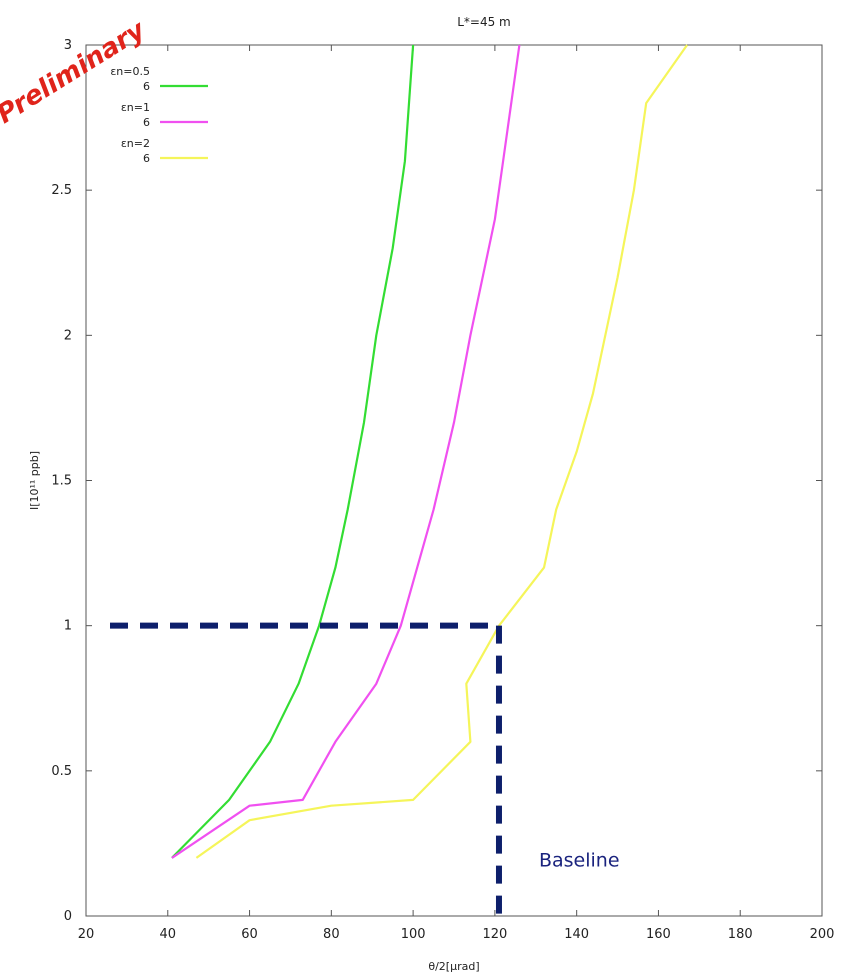 Image resolution: width=843 pixels, height=976 pixels. What do you see at coordinates (576, 934) in the screenshot?
I see `x-tick-label: 140` at bounding box center [576, 934].